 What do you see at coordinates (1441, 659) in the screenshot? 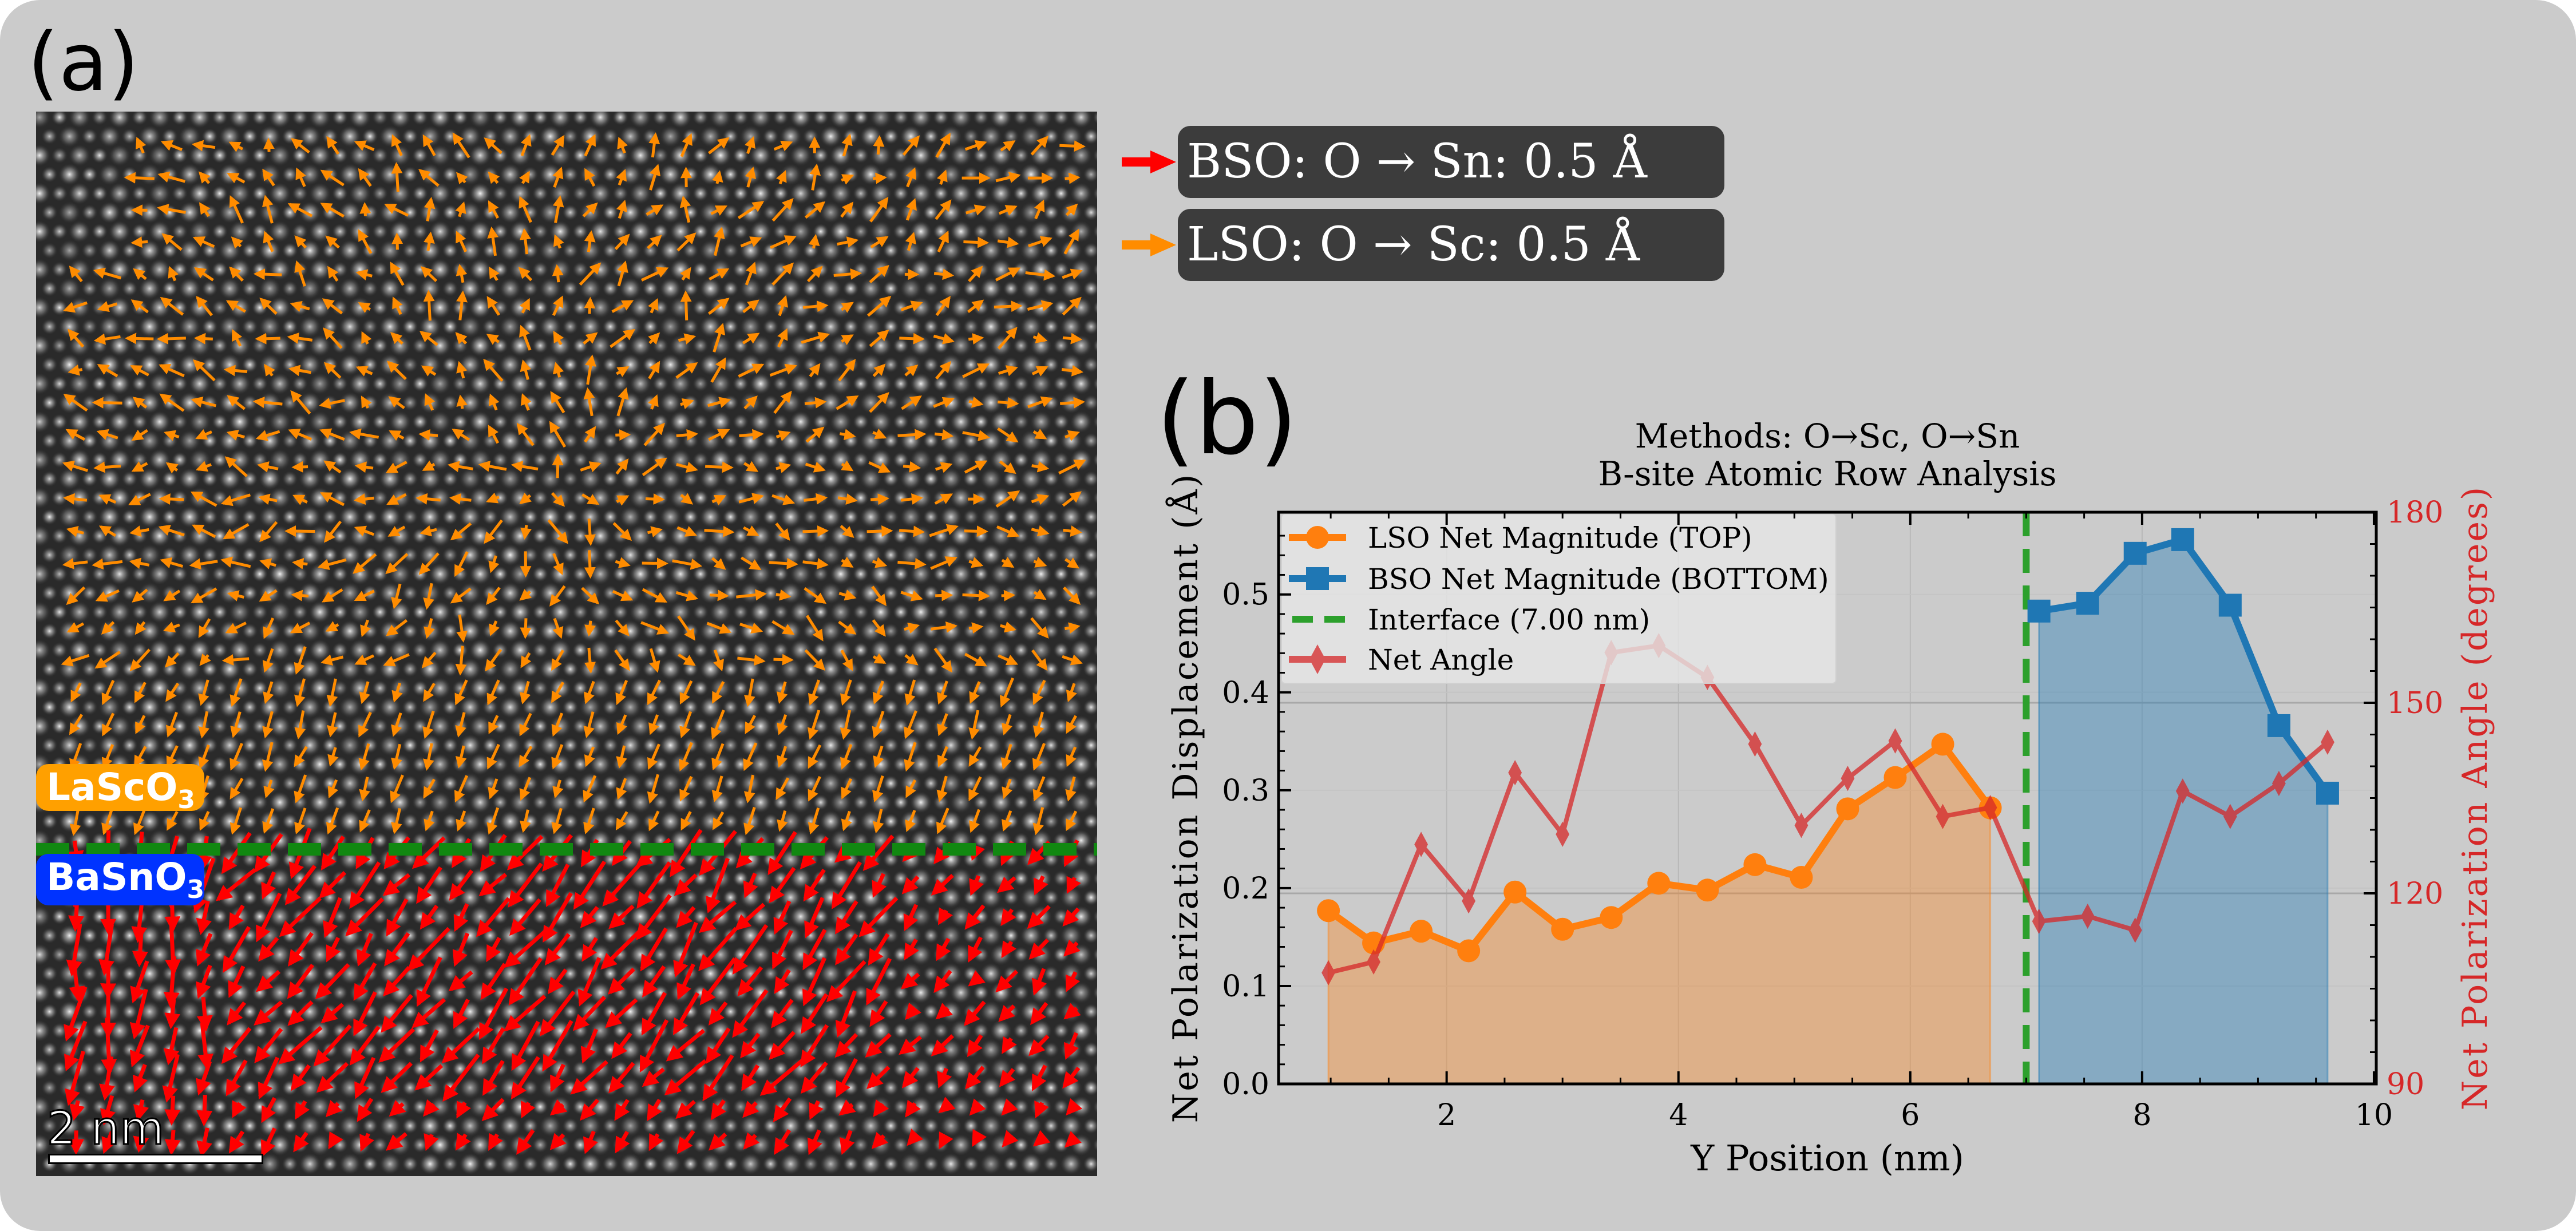
I see `legend-label: Net Angle` at bounding box center [1441, 659].